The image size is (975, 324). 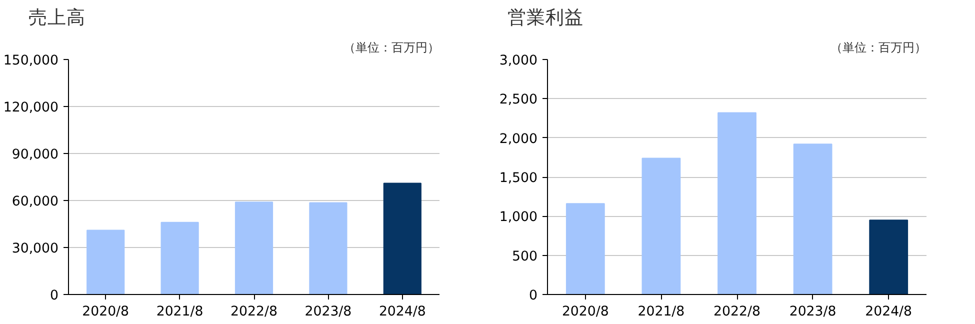 What do you see at coordinates (57, 17) in the screenshot?
I see `chart-title: 売上高` at bounding box center [57, 17].